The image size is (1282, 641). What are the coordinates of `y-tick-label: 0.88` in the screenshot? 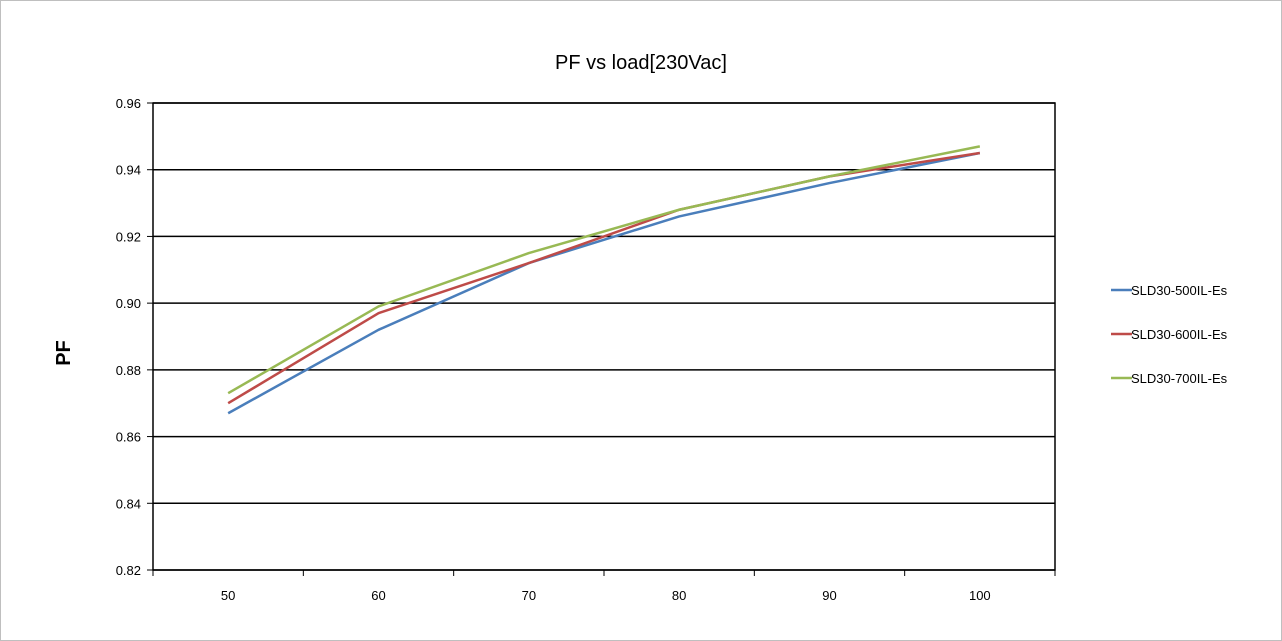 It's located at (128, 370).